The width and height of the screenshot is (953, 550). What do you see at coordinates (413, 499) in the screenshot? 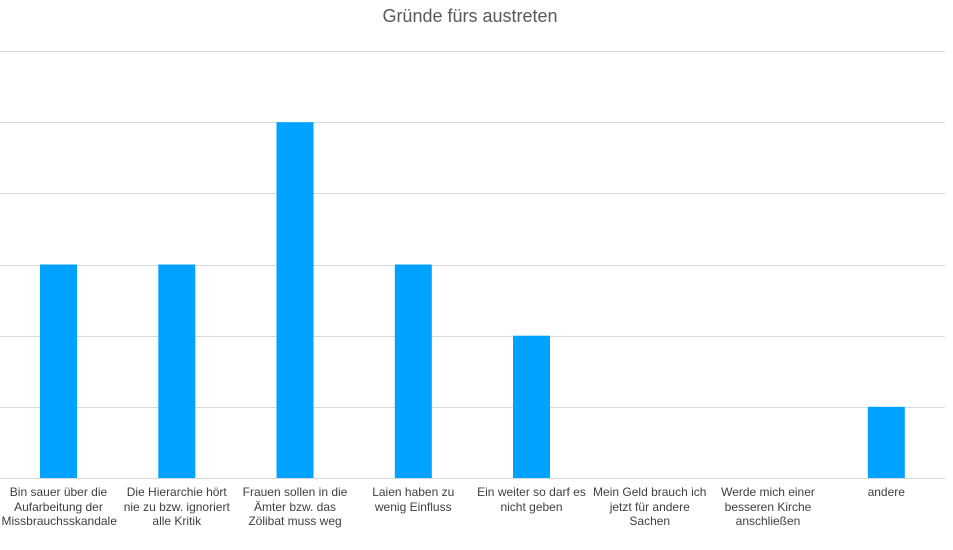
I see `x-tick-label: Laien haben zu wenig Einfluss` at bounding box center [413, 499].